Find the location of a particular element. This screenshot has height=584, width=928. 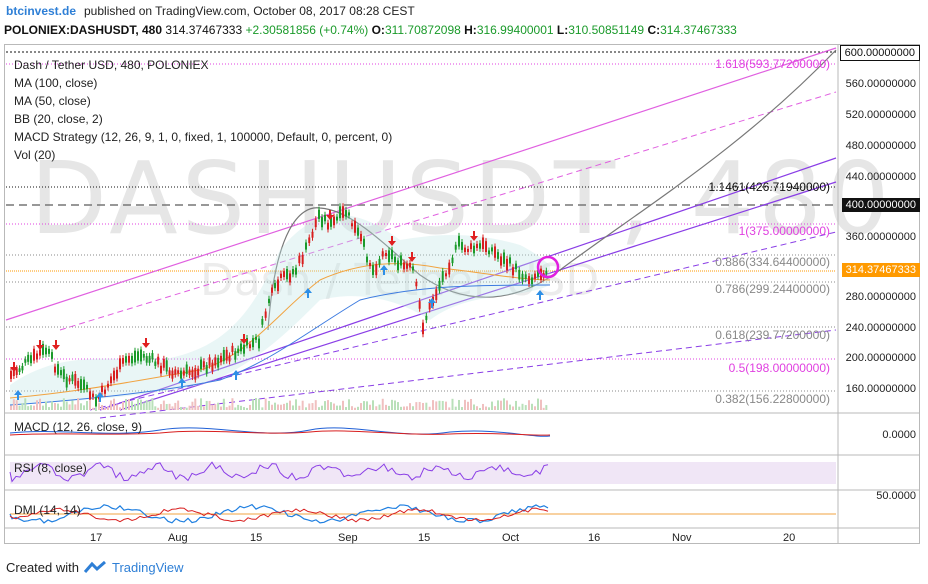

macd-pane-label: MACD (12, 26, close, 9) is located at coordinates (78, 427).